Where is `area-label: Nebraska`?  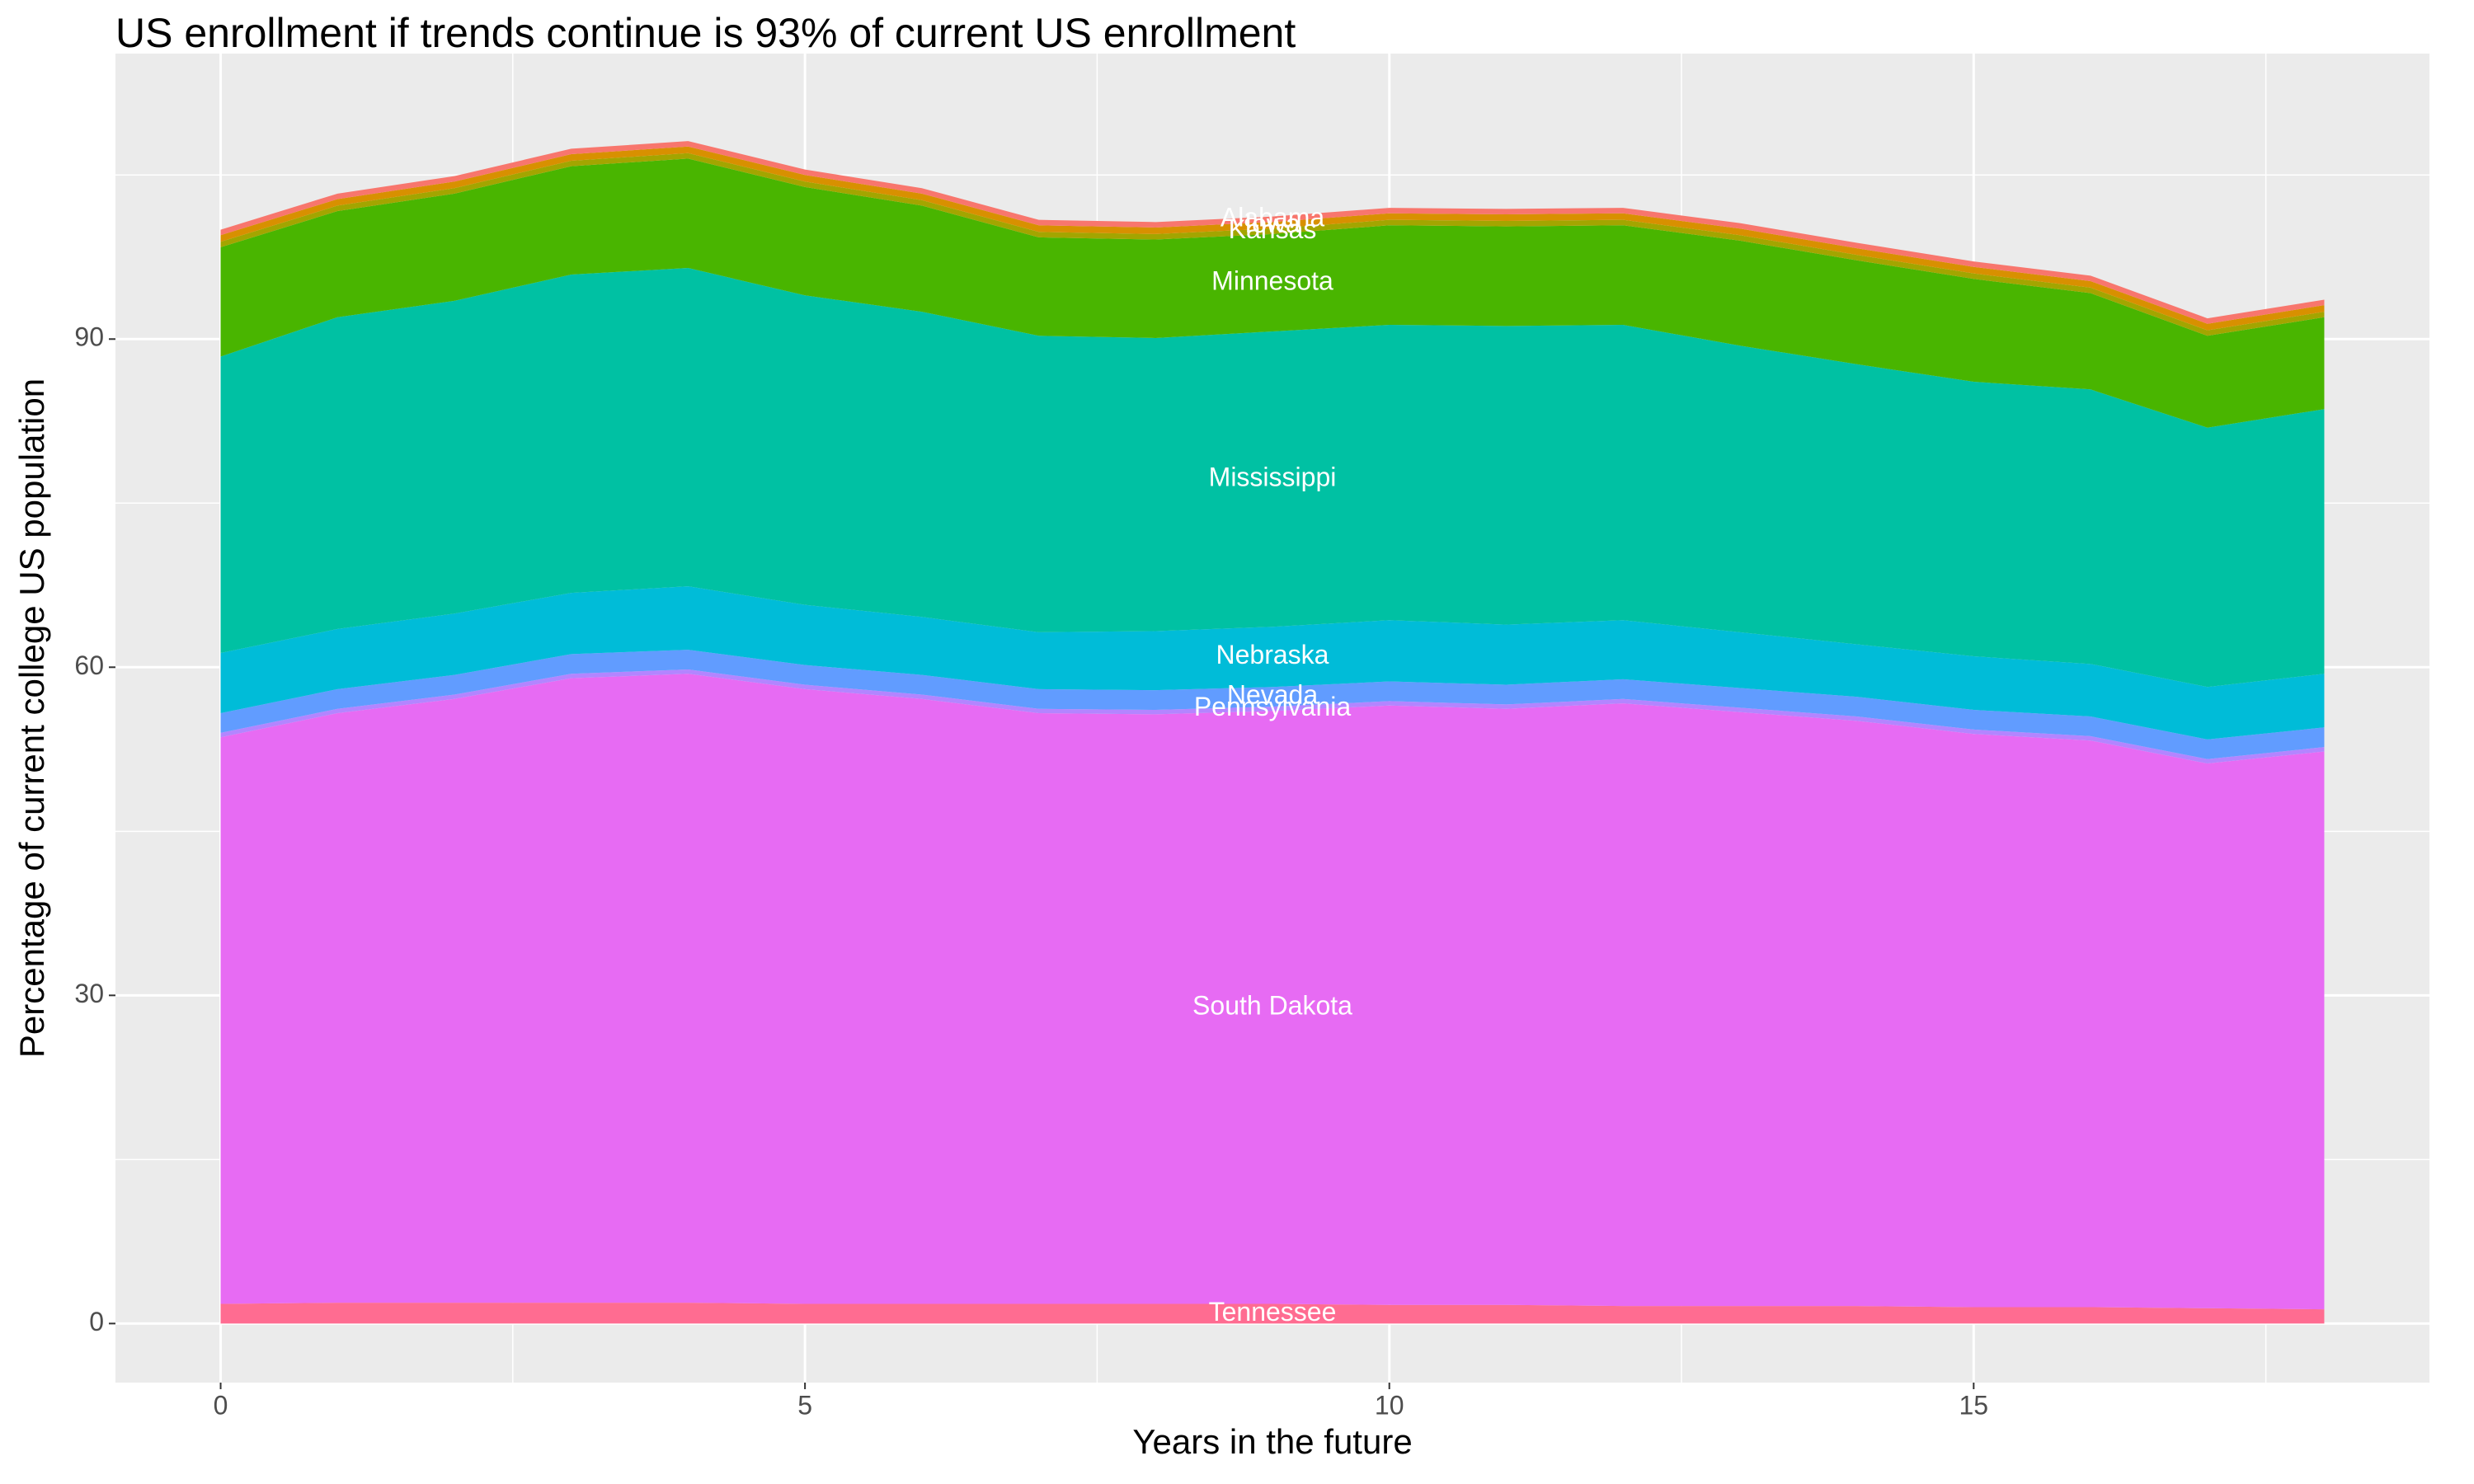
area-label: Nebraska is located at coordinates (1272, 654).